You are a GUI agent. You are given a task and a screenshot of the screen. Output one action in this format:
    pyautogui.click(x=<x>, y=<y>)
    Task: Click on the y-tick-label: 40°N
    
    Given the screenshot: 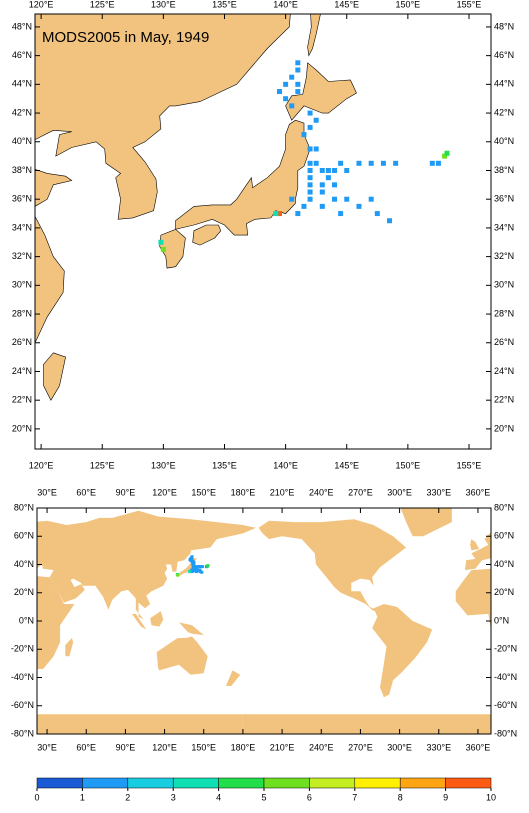 What is the action you would take?
    pyautogui.click(x=504, y=141)
    